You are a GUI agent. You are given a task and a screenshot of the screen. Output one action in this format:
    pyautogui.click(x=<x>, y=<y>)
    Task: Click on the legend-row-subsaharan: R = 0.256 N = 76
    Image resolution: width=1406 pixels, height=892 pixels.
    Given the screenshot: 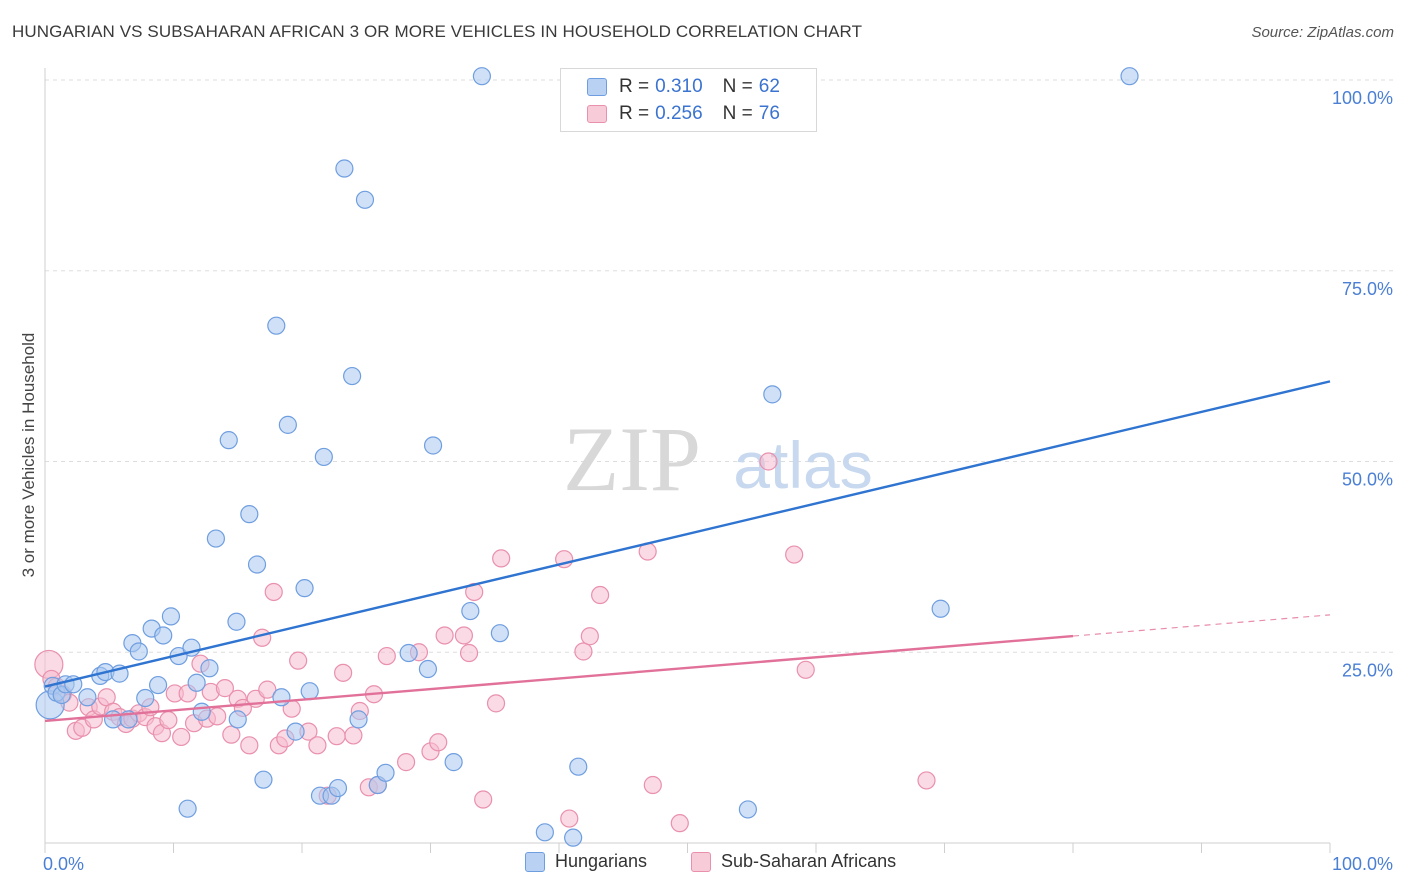 What is the action you would take?
    pyautogui.click(x=683, y=114)
    